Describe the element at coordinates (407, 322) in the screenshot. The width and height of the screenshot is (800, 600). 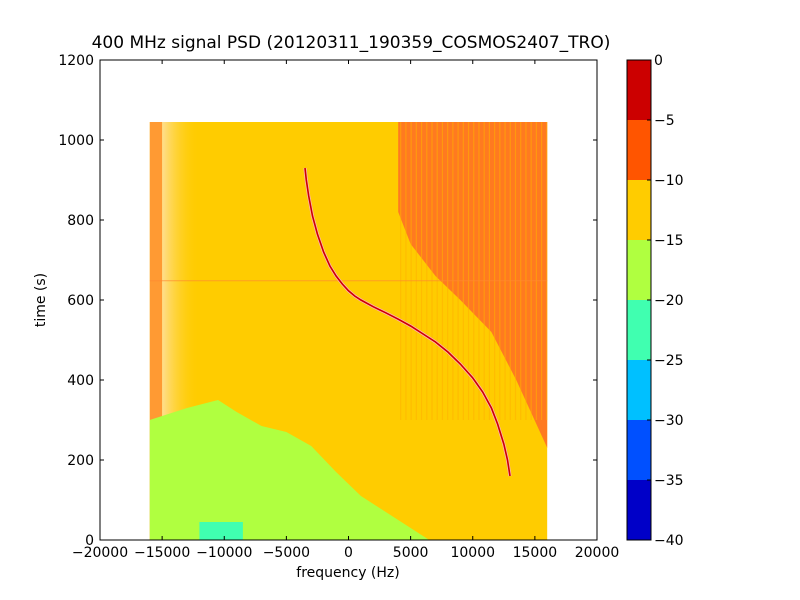
I see `signal-trace-line` at that location.